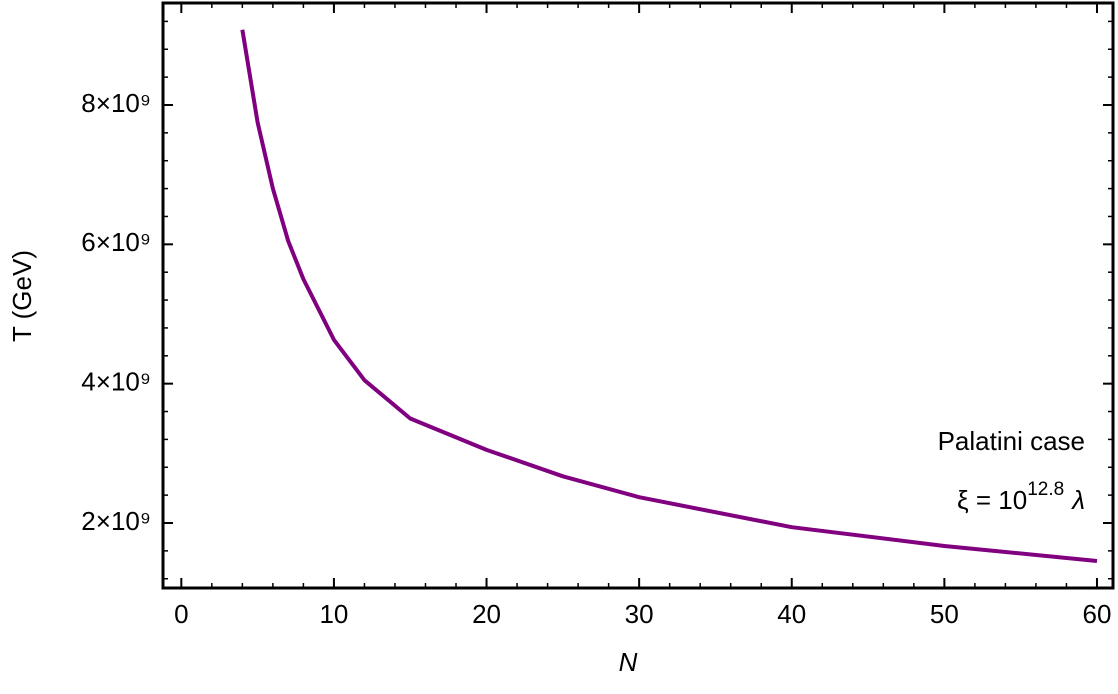 The height and width of the screenshot is (694, 1118). What do you see at coordinates (944, 614) in the screenshot?
I see `x-tick-label: 50` at bounding box center [944, 614].